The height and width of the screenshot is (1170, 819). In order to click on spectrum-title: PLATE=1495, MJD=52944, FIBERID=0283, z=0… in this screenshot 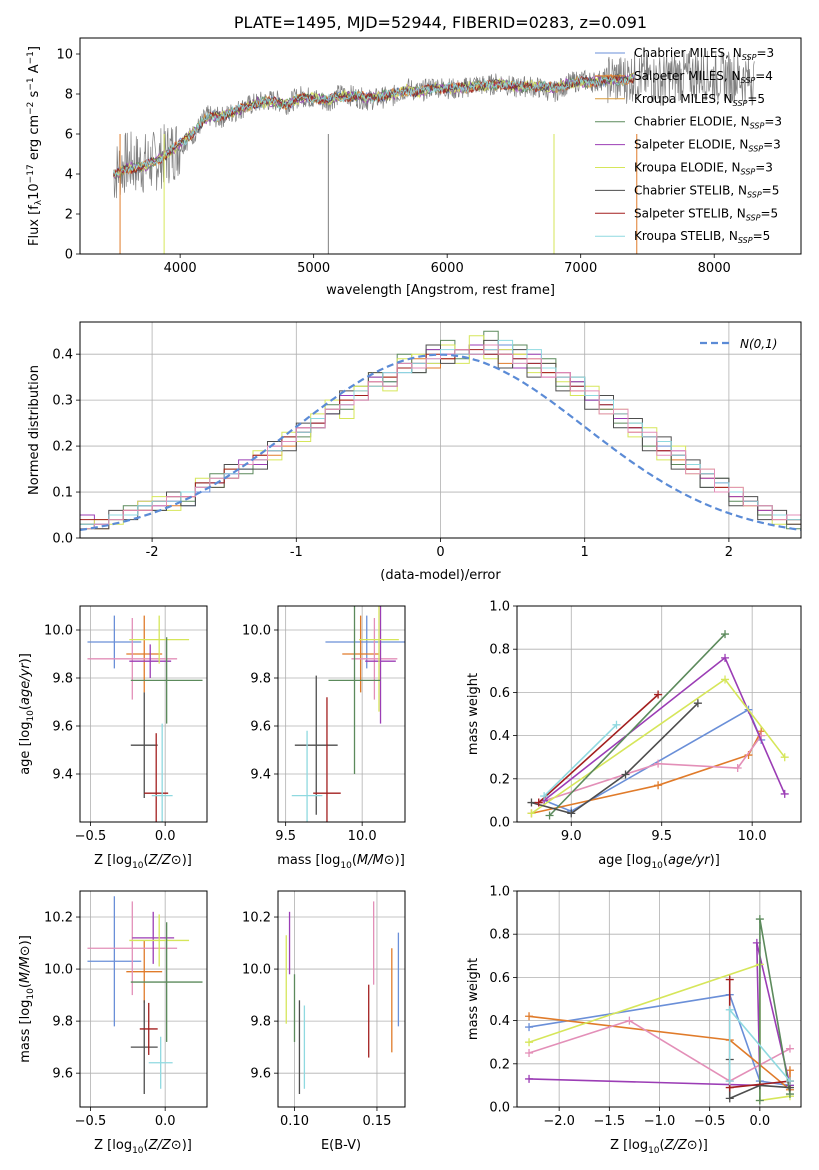, I will do `click(440, 22)`.